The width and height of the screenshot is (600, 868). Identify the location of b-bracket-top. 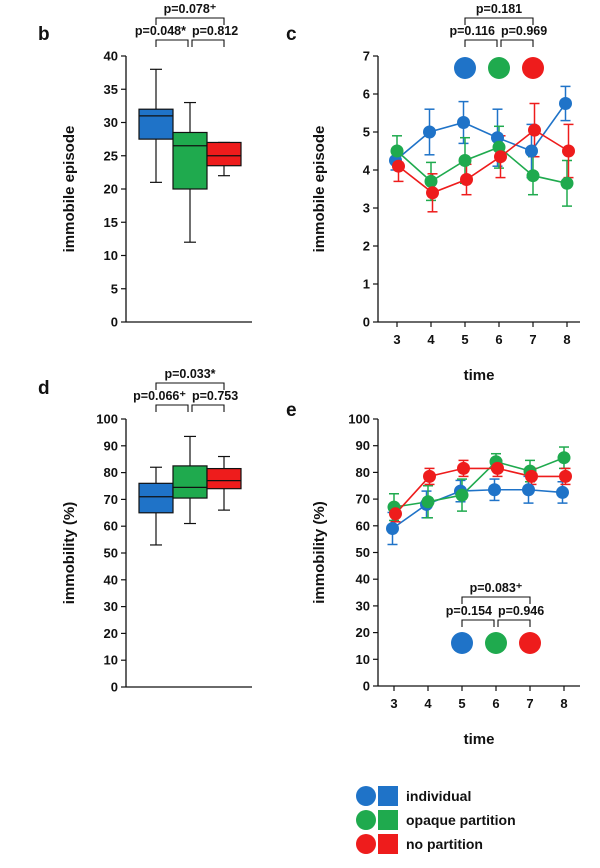
(190, 21).